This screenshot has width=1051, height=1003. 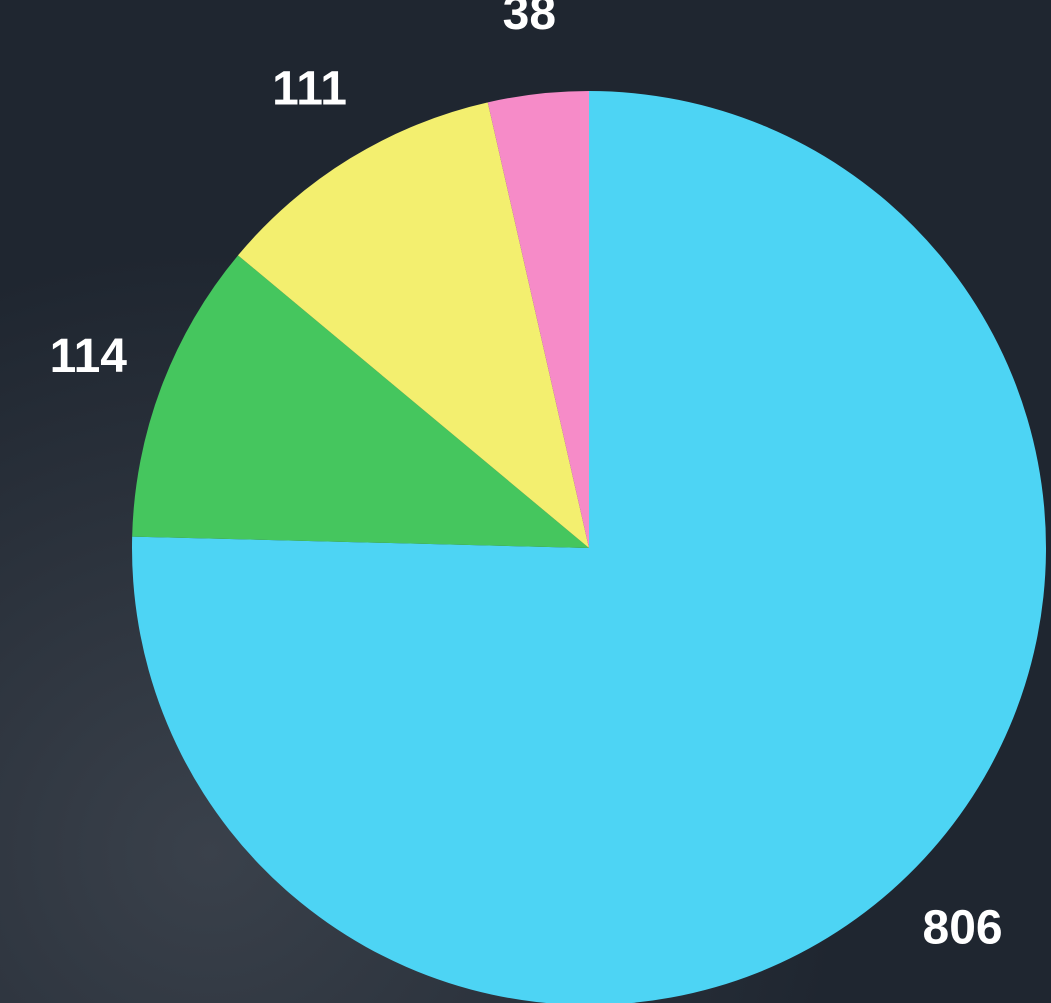 What do you see at coordinates (529, 20) in the screenshot?
I see `data-label: 38` at bounding box center [529, 20].